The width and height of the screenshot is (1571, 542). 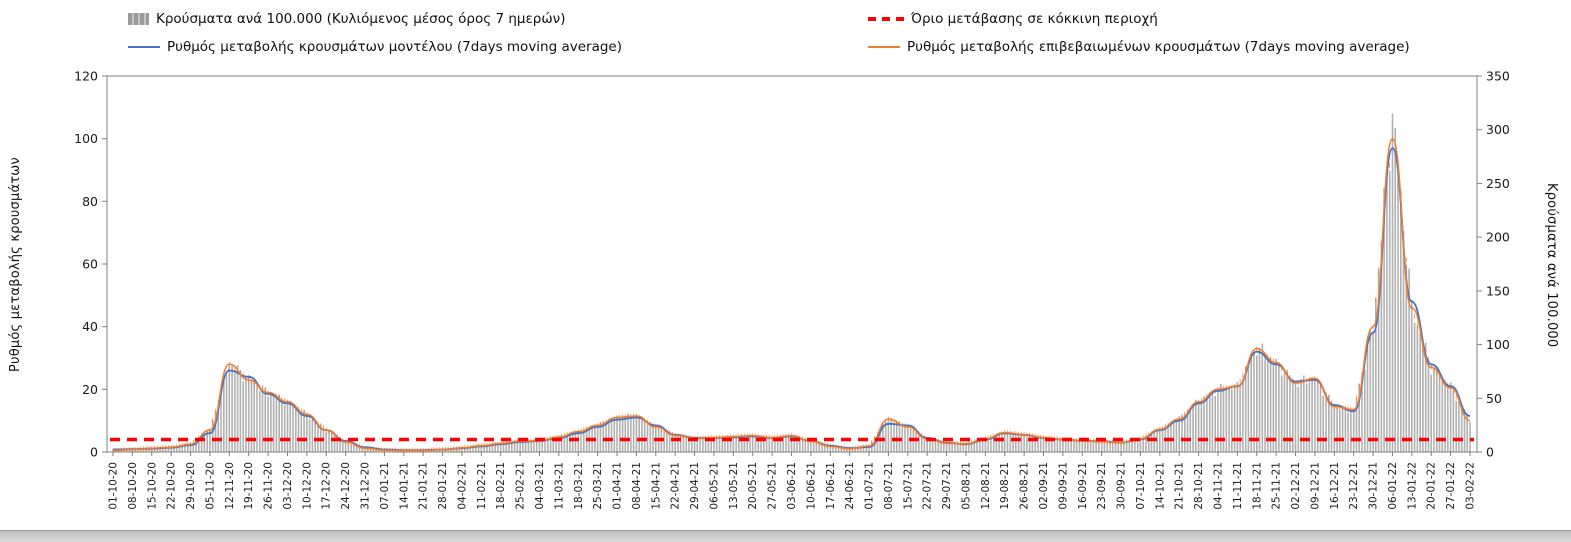 What do you see at coordinates (1034, 19) in the screenshot?
I see `legend-label: Όριο μετάβασης σε κόκκινη περιοχή` at bounding box center [1034, 19].